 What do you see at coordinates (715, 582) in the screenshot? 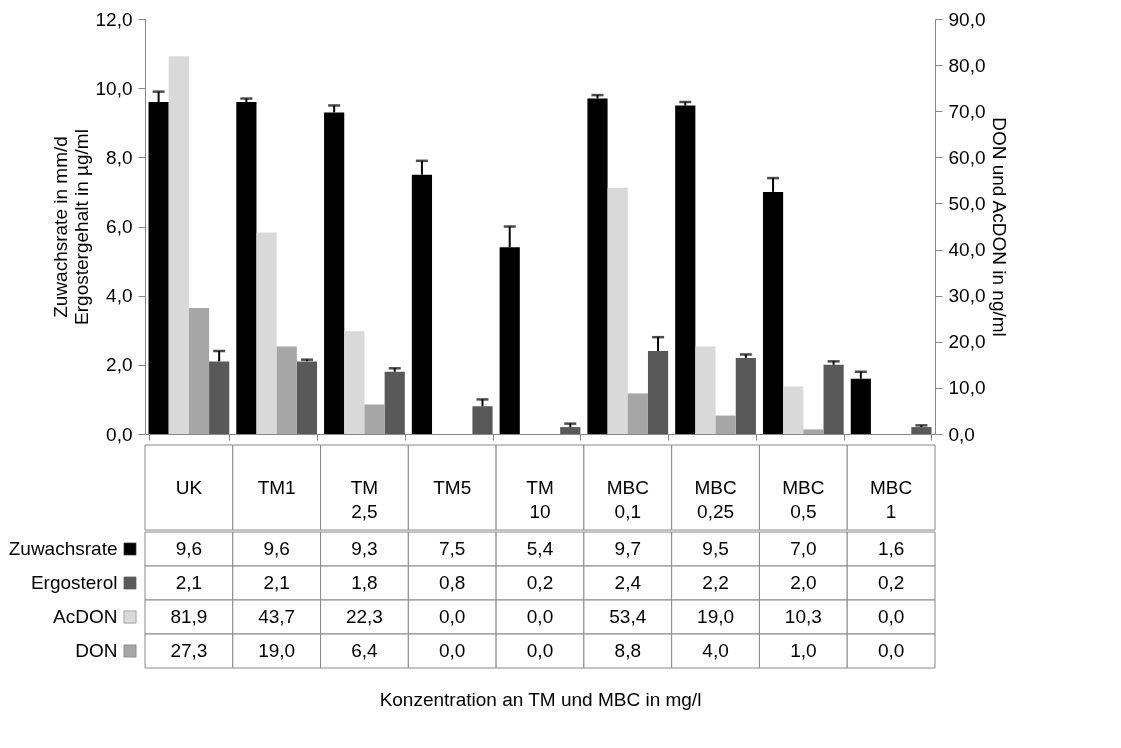
I see `data-label: 2,2` at bounding box center [715, 582].